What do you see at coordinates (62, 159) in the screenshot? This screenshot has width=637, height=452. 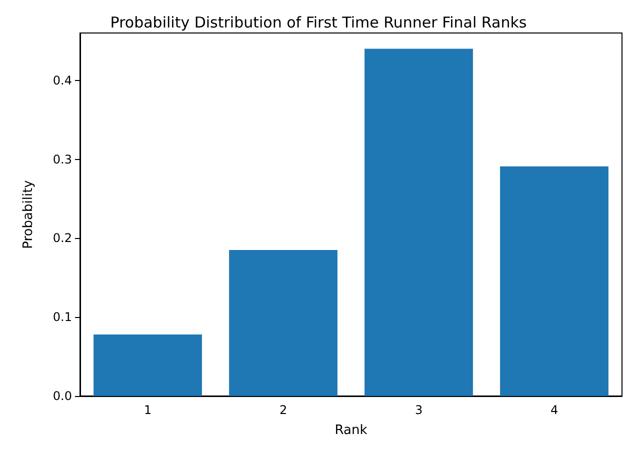 I see `y-tick-label: 0.3` at bounding box center [62, 159].